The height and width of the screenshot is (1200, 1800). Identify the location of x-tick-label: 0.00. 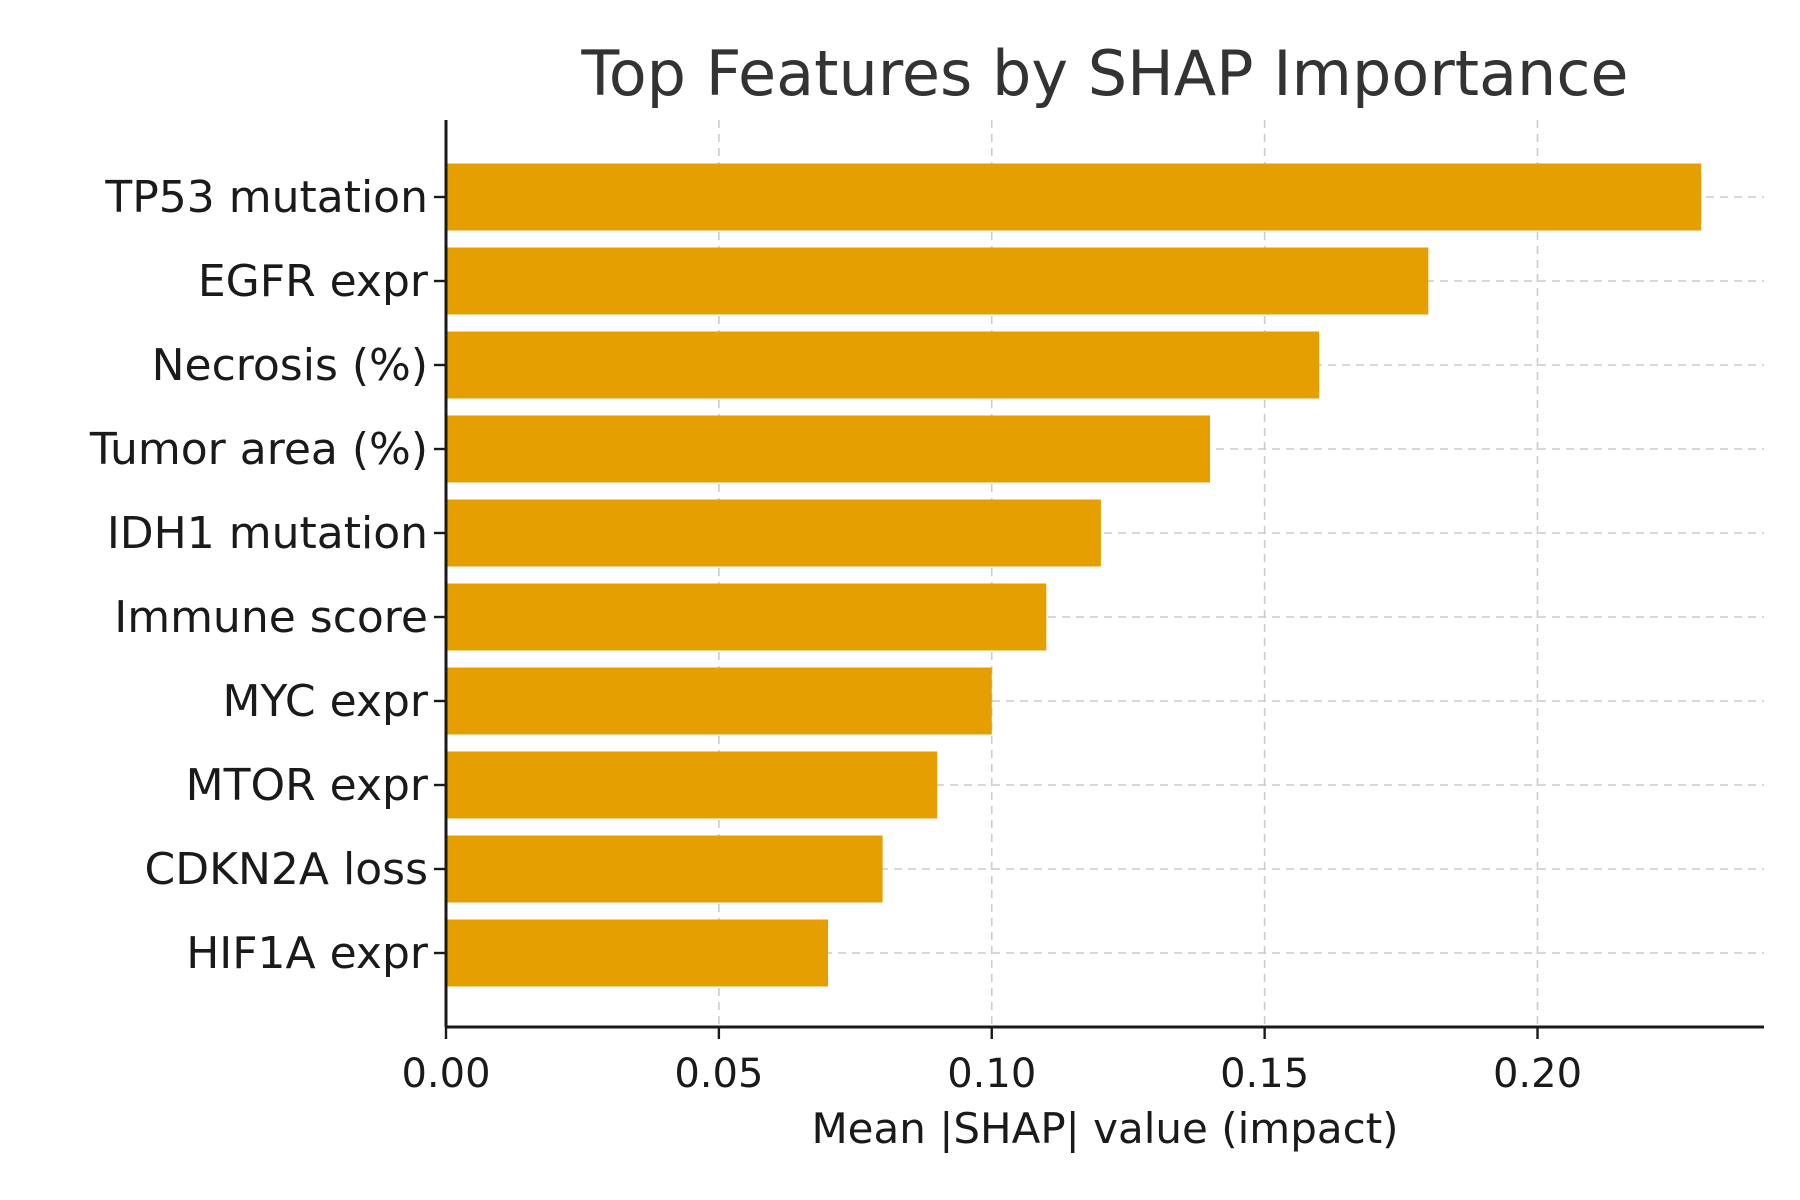
(445, 1074).